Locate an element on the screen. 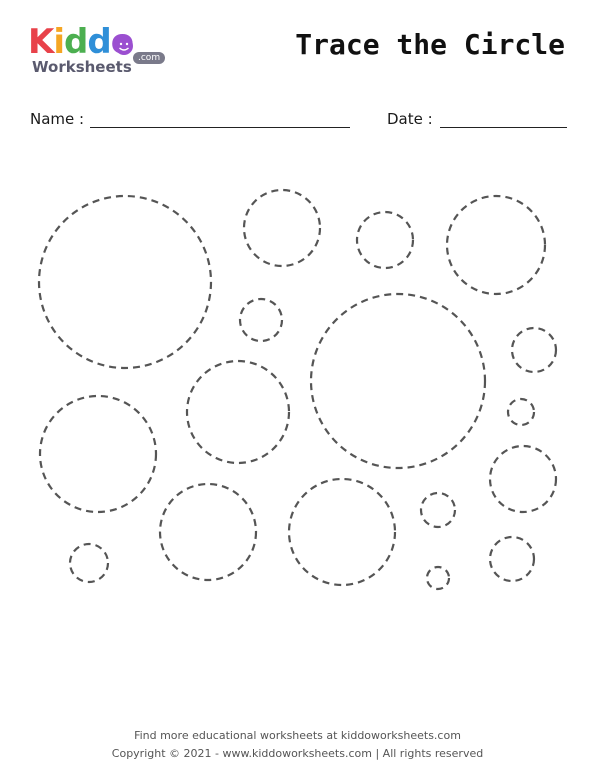 The width and height of the screenshot is (595, 770). kiddo-logo: Kiddo Worksheets .com is located at coordinates (98, 52).